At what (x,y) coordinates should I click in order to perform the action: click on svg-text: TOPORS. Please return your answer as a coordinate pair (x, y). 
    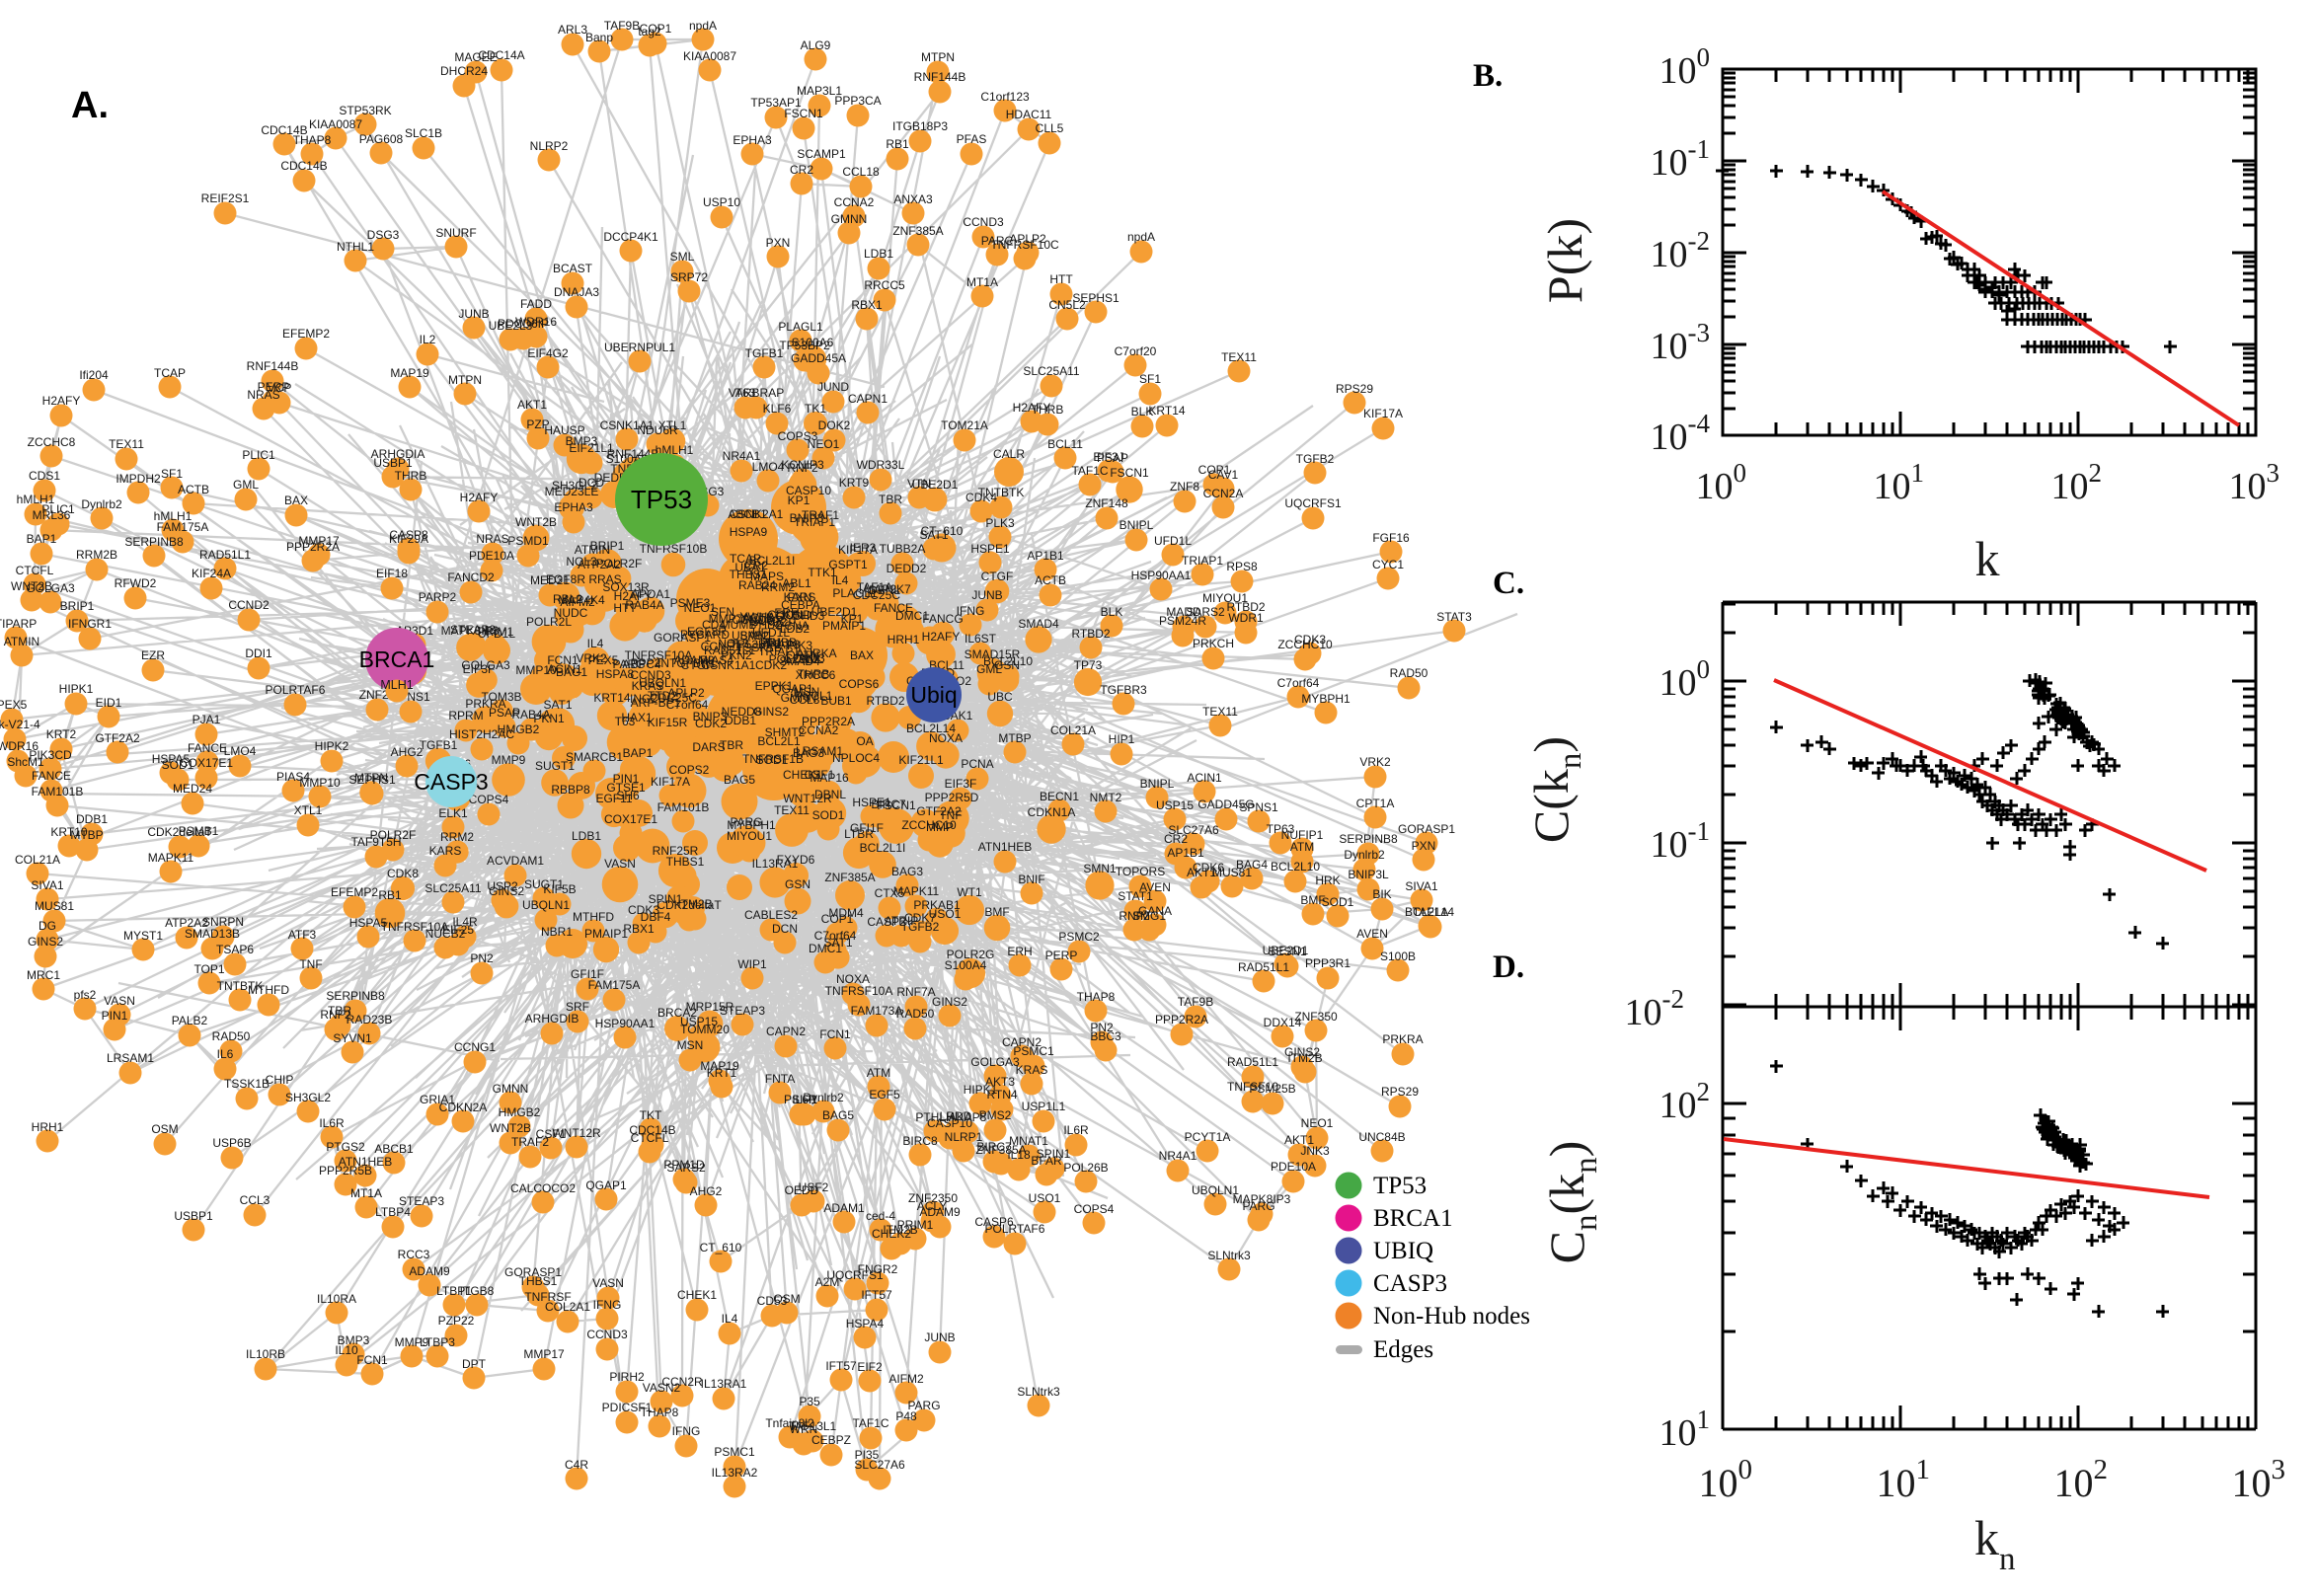
    Looking at the image, I should click on (1140, 871).